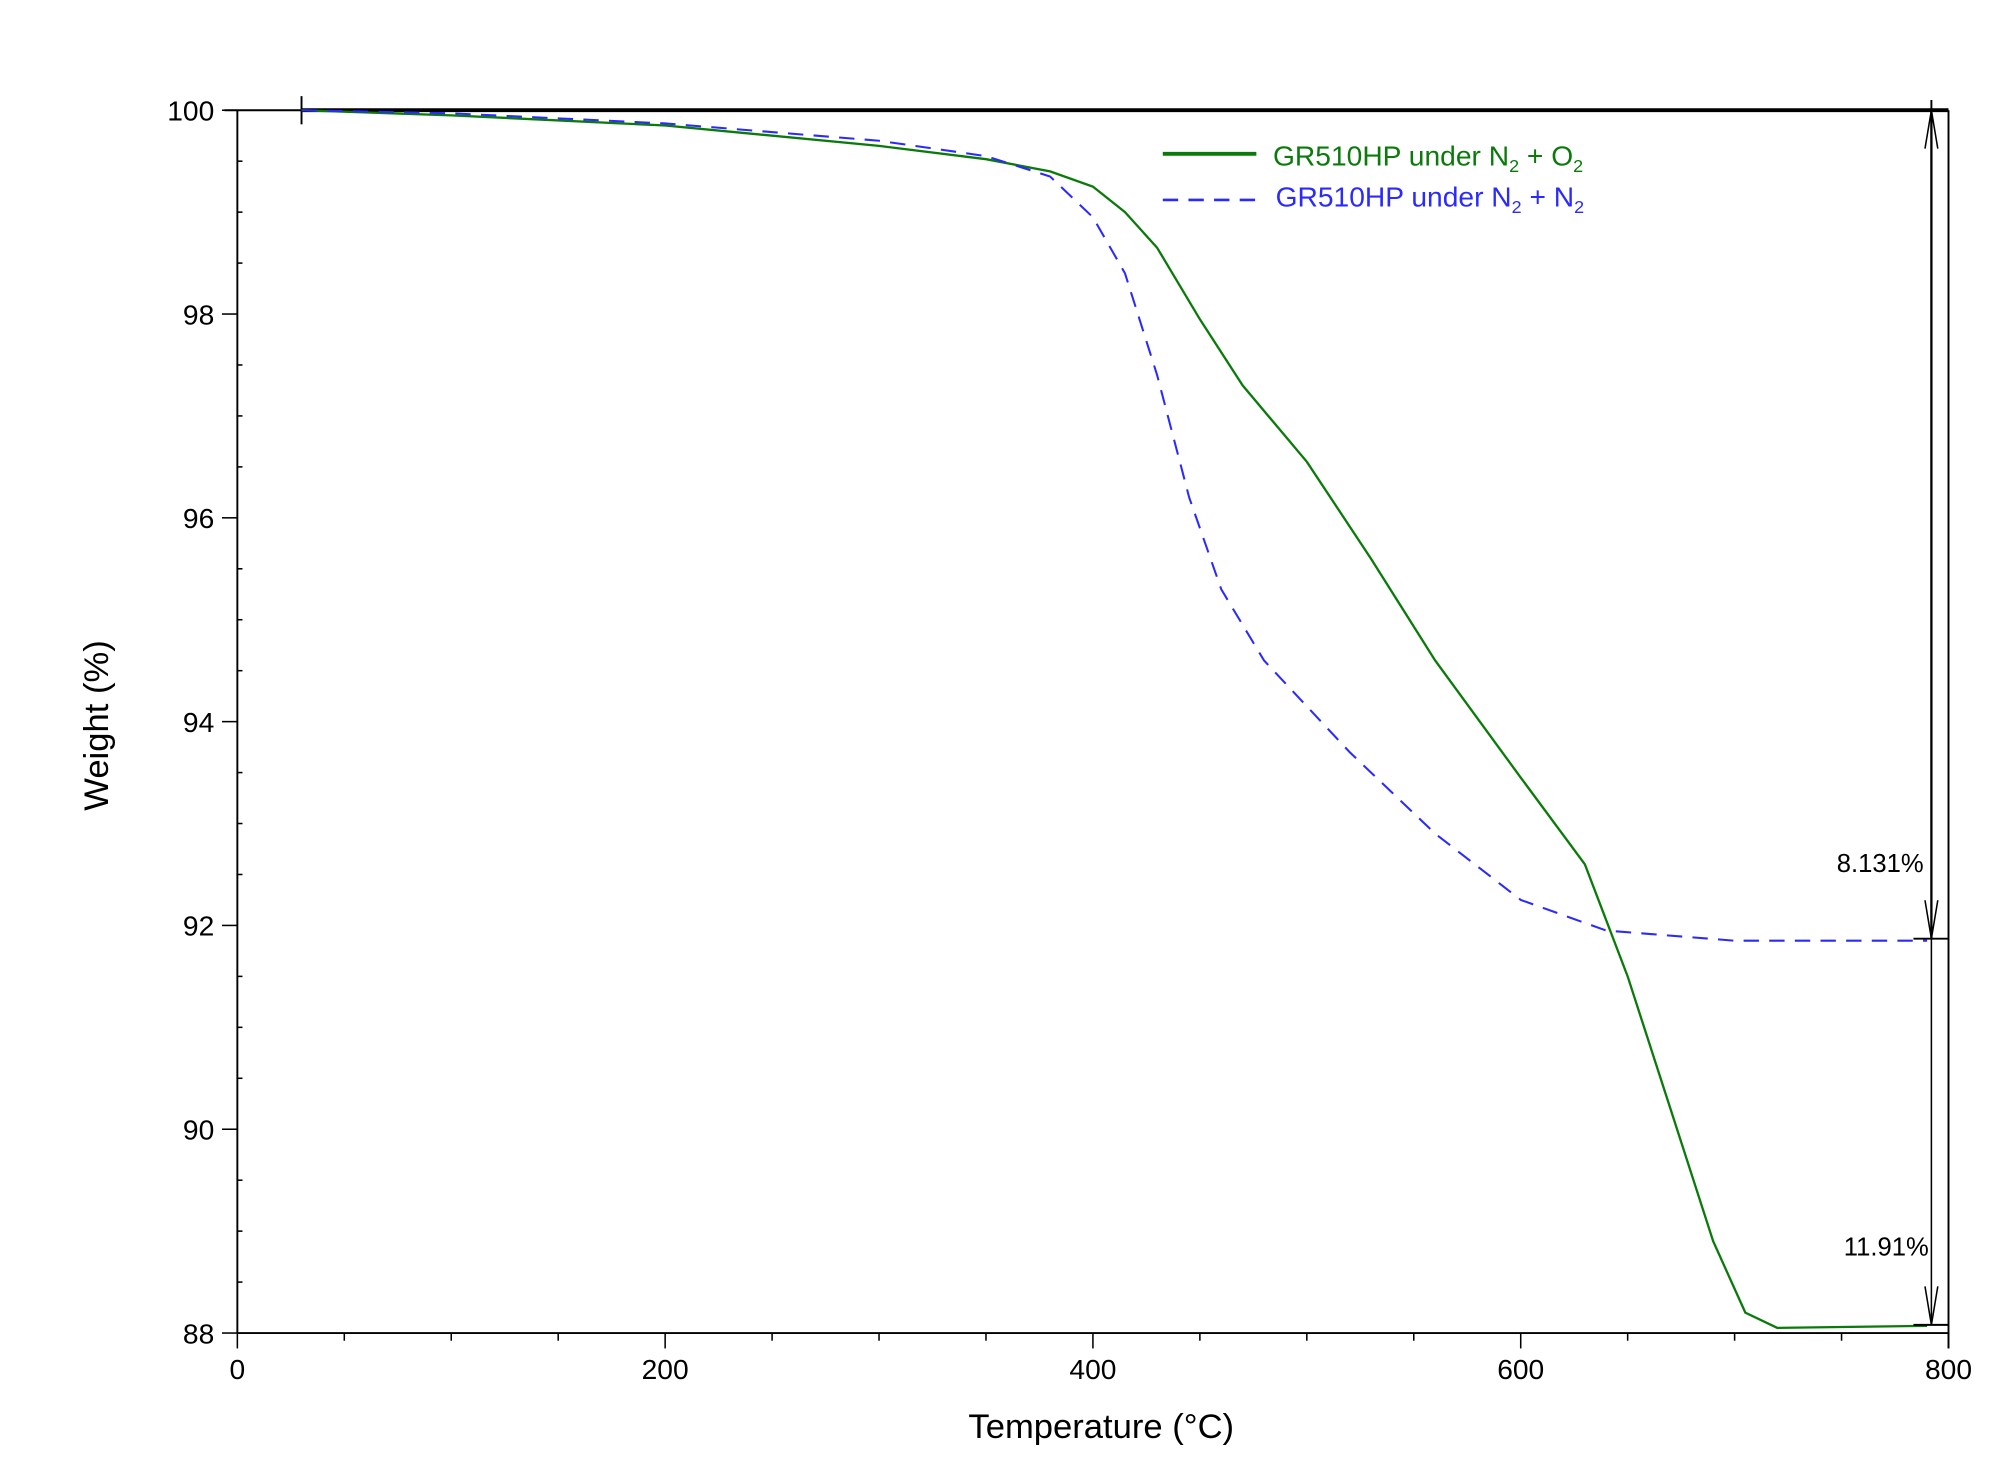 The width and height of the screenshot is (2000, 1483). I want to click on y-tick-label: 100, so click(190, 110).